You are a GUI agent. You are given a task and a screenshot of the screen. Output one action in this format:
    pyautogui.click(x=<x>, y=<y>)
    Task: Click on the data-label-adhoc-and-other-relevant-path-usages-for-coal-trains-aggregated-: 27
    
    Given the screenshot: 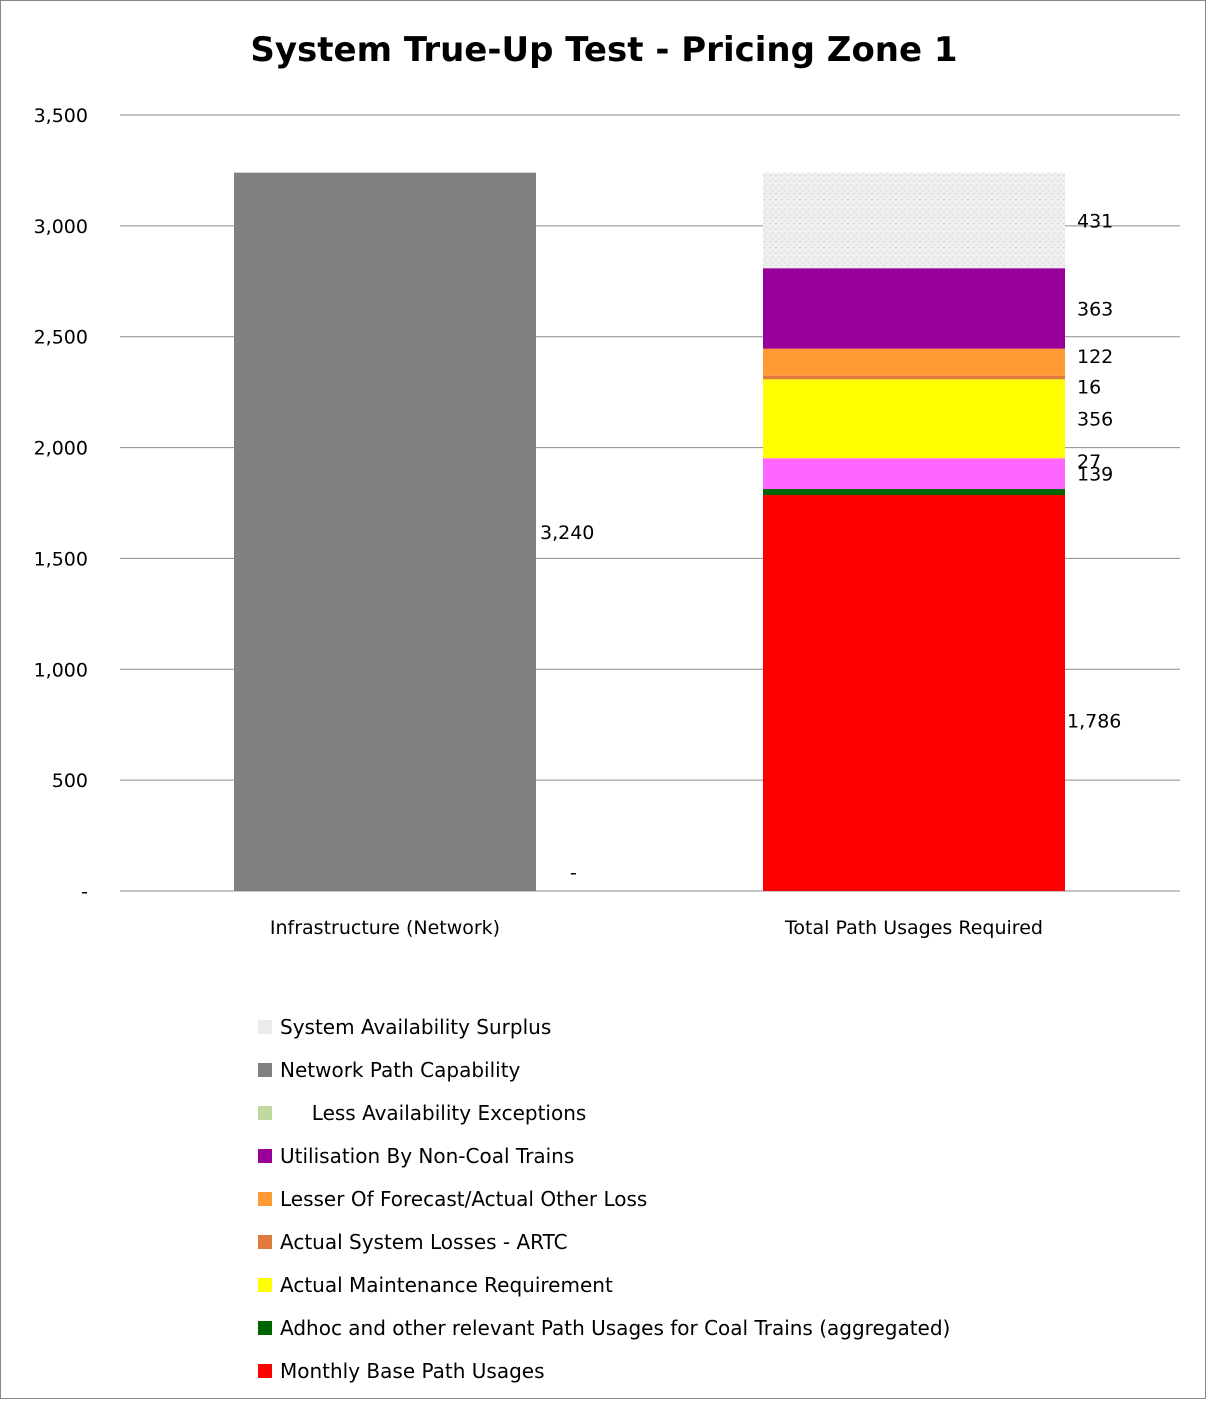 What is the action you would take?
    pyautogui.click(x=1089, y=462)
    